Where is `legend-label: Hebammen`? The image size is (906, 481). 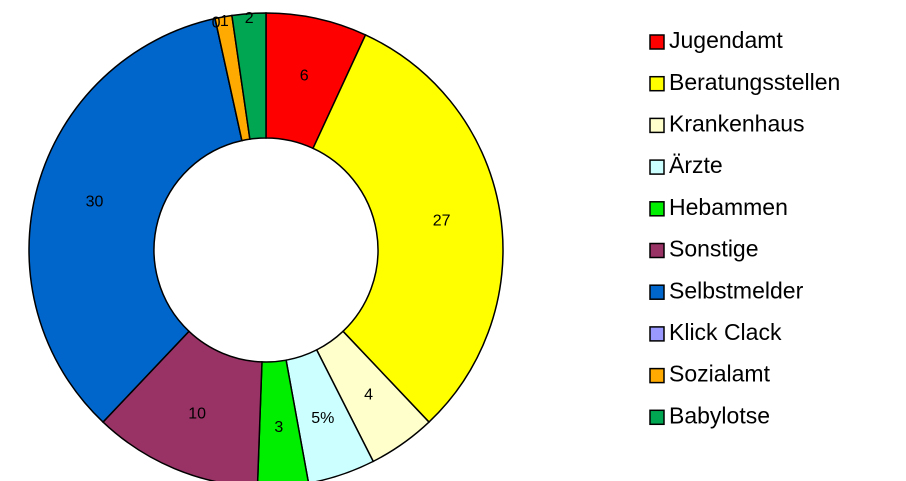
legend-label: Hebammen is located at coordinates (728, 207).